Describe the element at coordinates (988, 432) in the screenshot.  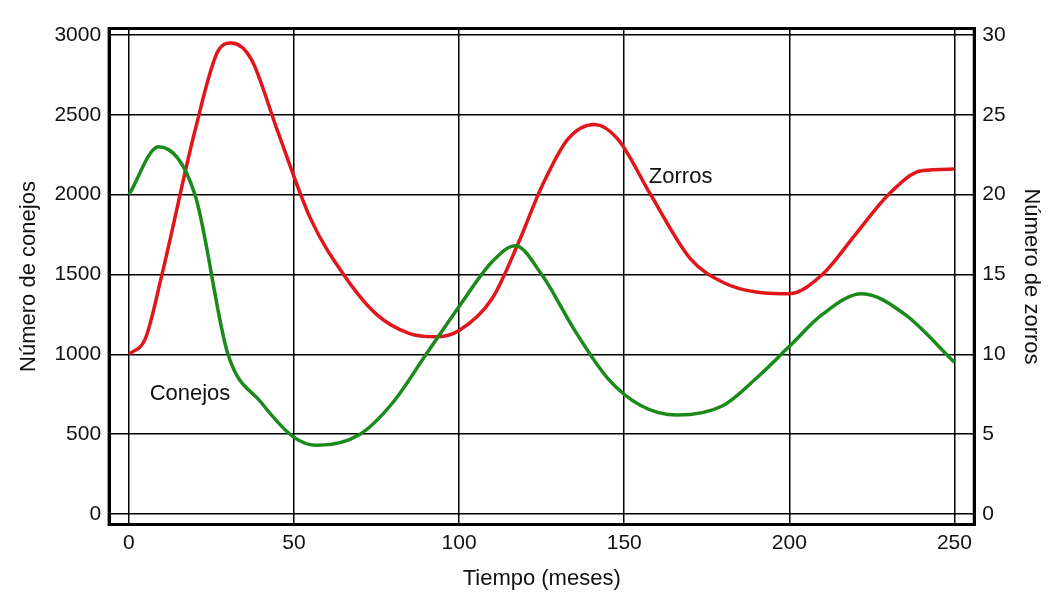
I see `y2-tick-label: 5` at that location.